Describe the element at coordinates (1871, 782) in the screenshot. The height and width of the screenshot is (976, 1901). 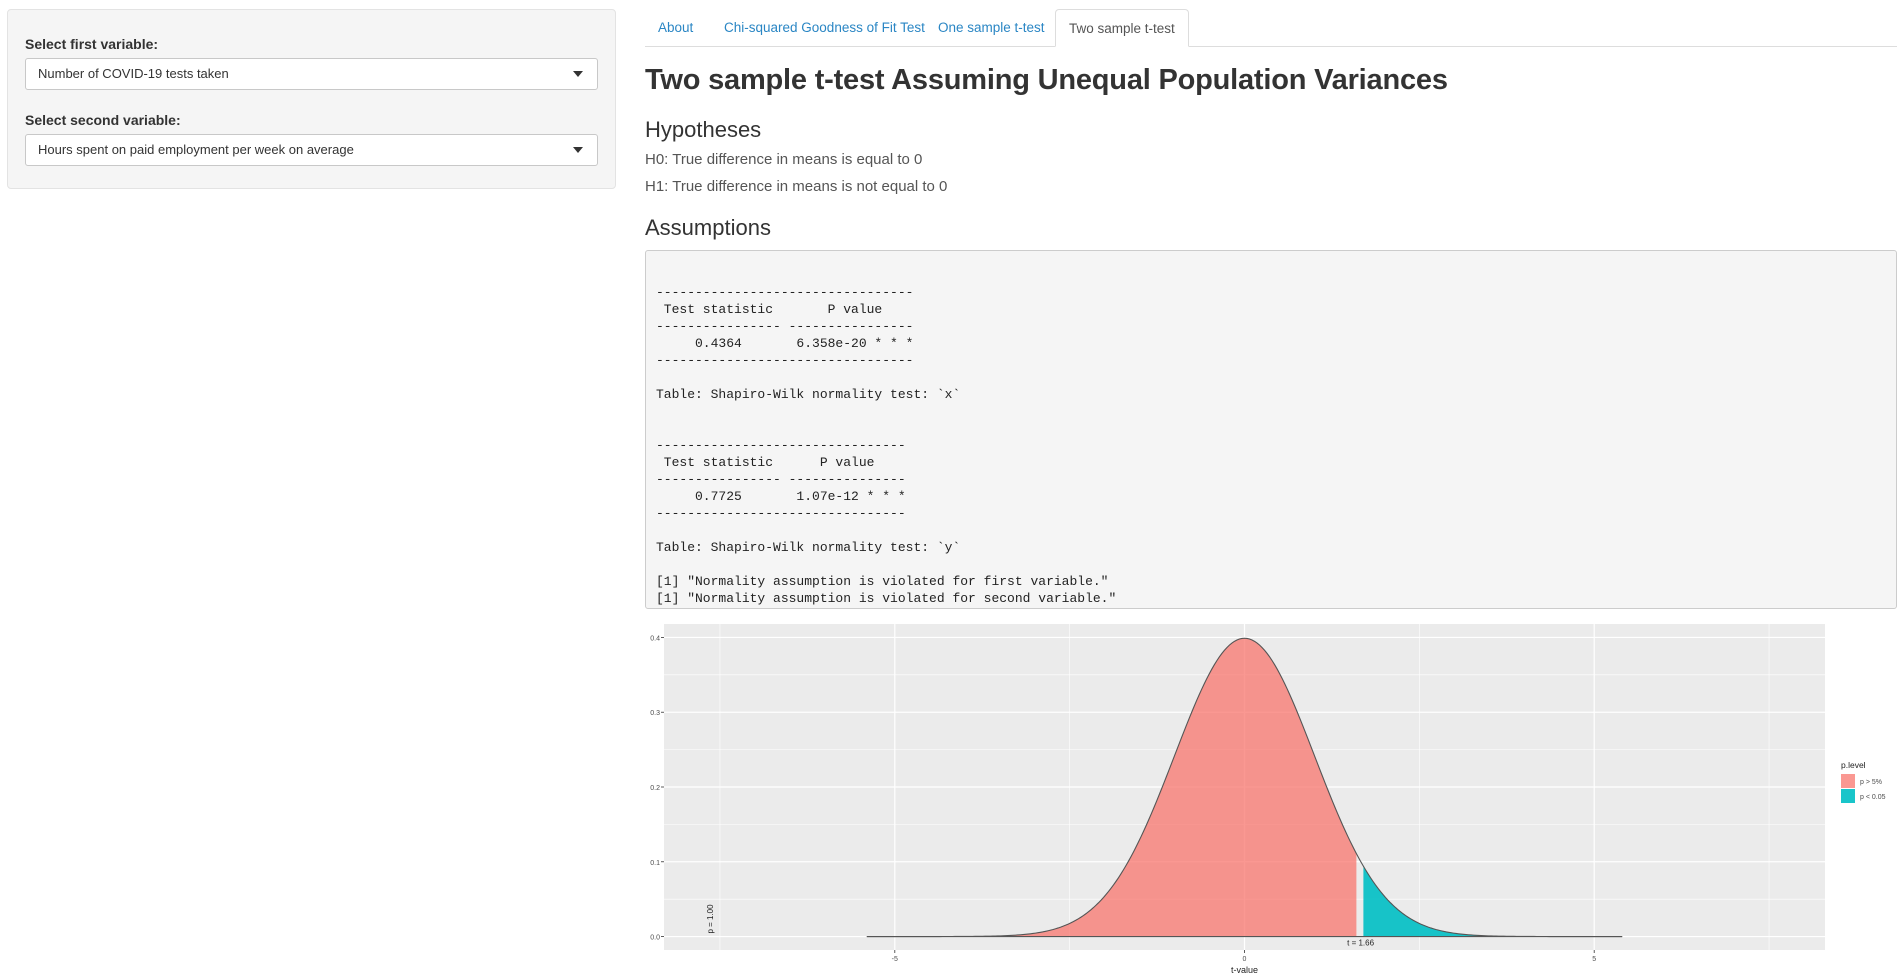
I see `legend-label: p > 5%` at that location.